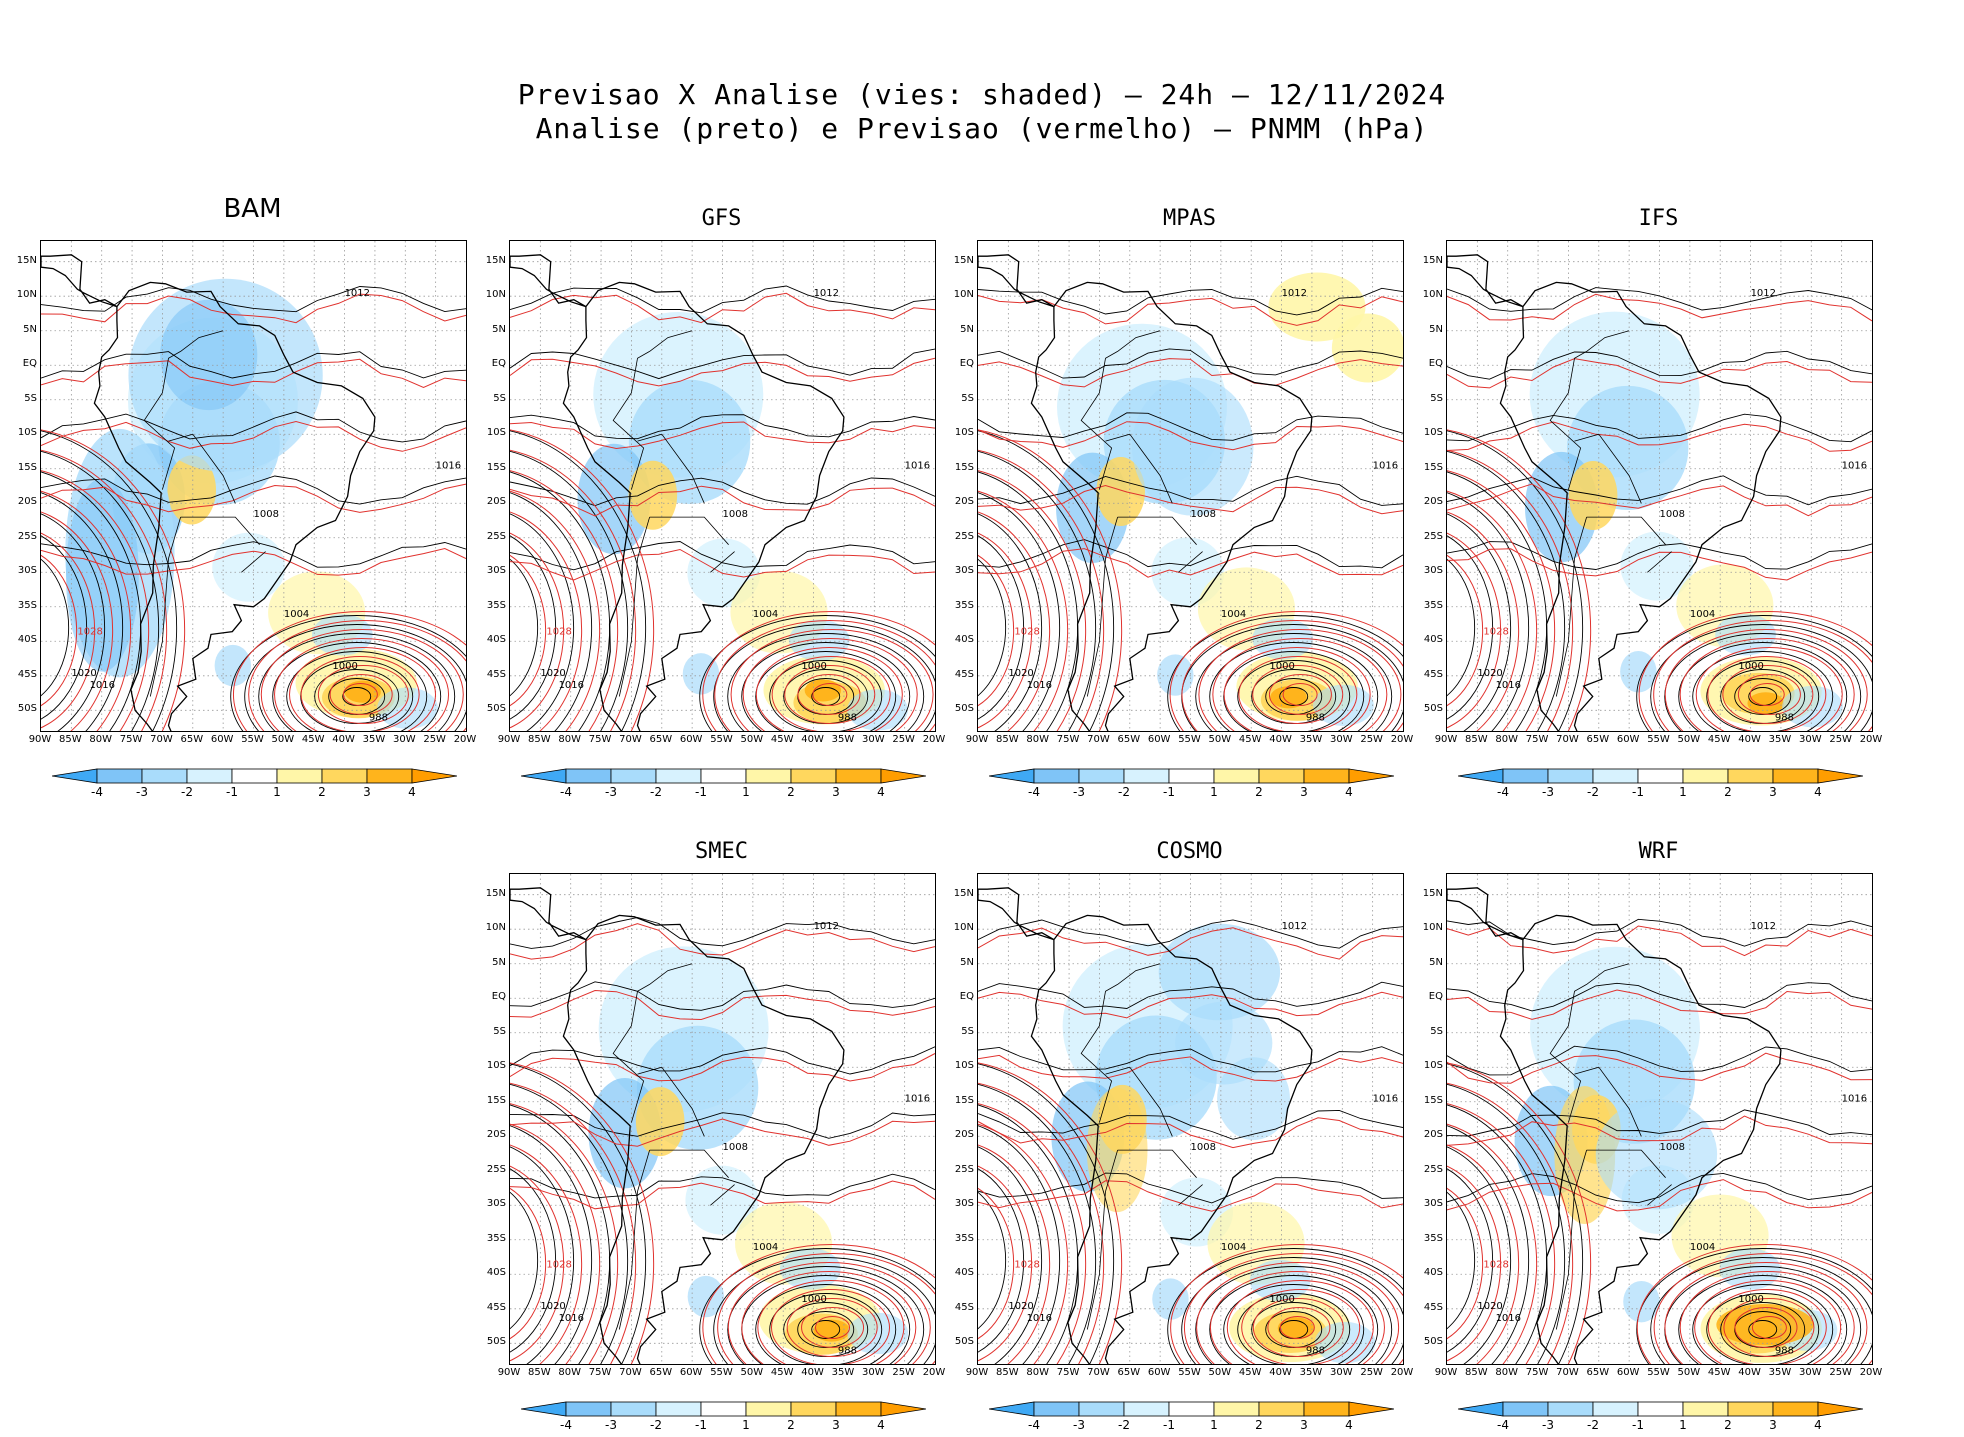 This screenshot has width=1964, height=1437. What do you see at coordinates (142, 792) in the screenshot?
I see `colorbar-tick-label: -3` at bounding box center [142, 792].